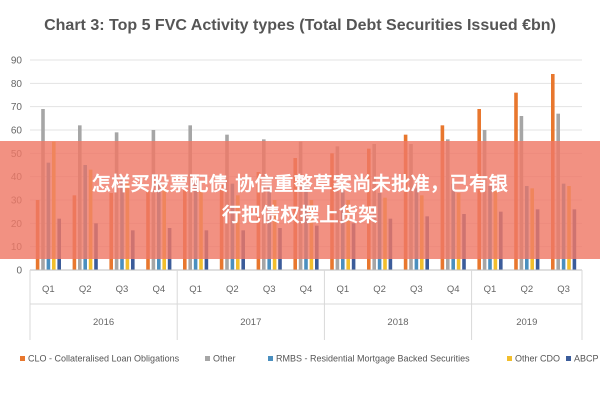  What do you see at coordinates (104, 359) in the screenshot?
I see `legend-label: CLO - Collateralised Loan Obligations` at bounding box center [104, 359].